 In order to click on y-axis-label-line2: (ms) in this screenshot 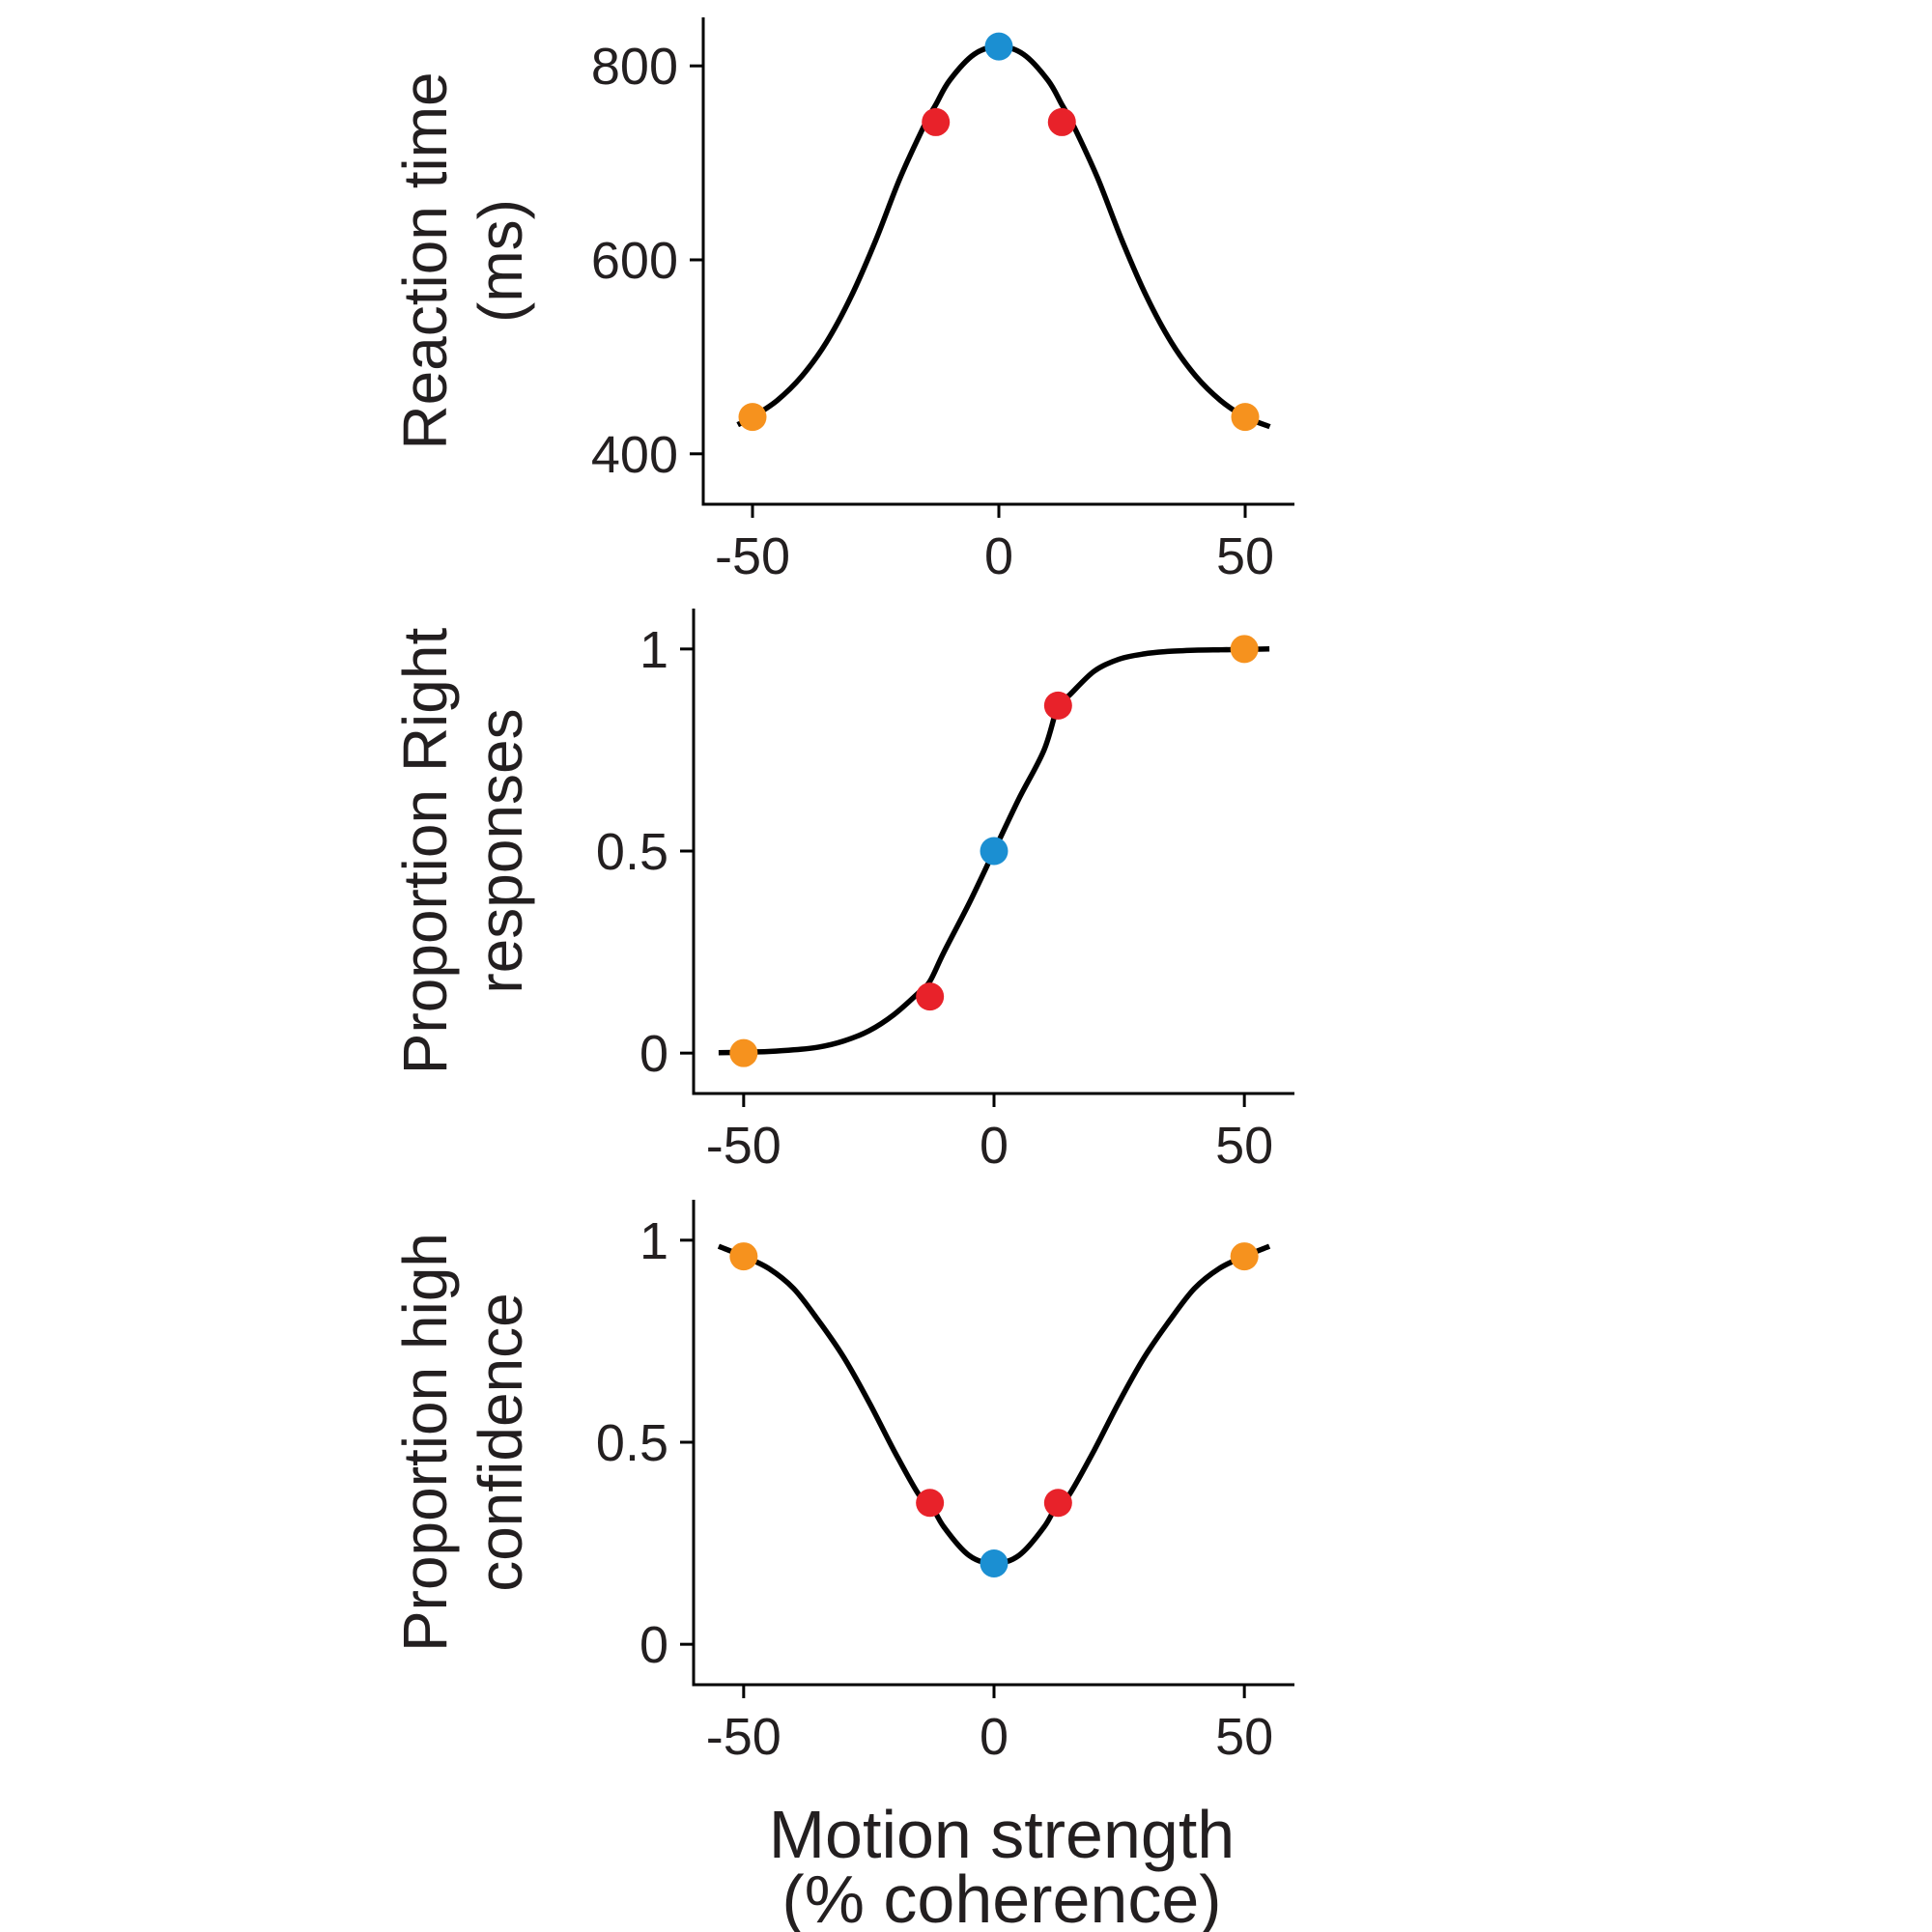, I will do `click(500, 261)`.